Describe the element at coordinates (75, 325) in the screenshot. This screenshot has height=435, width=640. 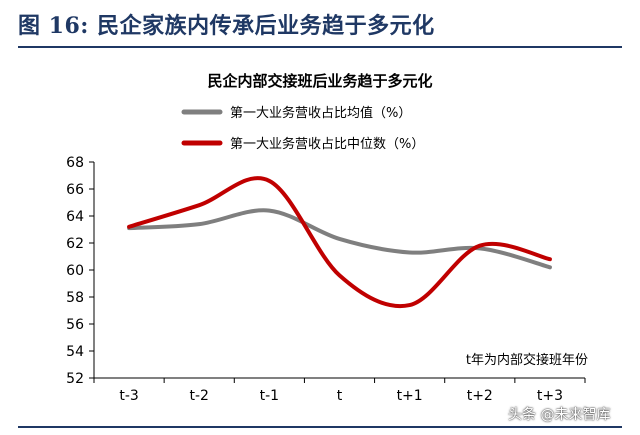
I see `y-tick-label: 56` at that location.